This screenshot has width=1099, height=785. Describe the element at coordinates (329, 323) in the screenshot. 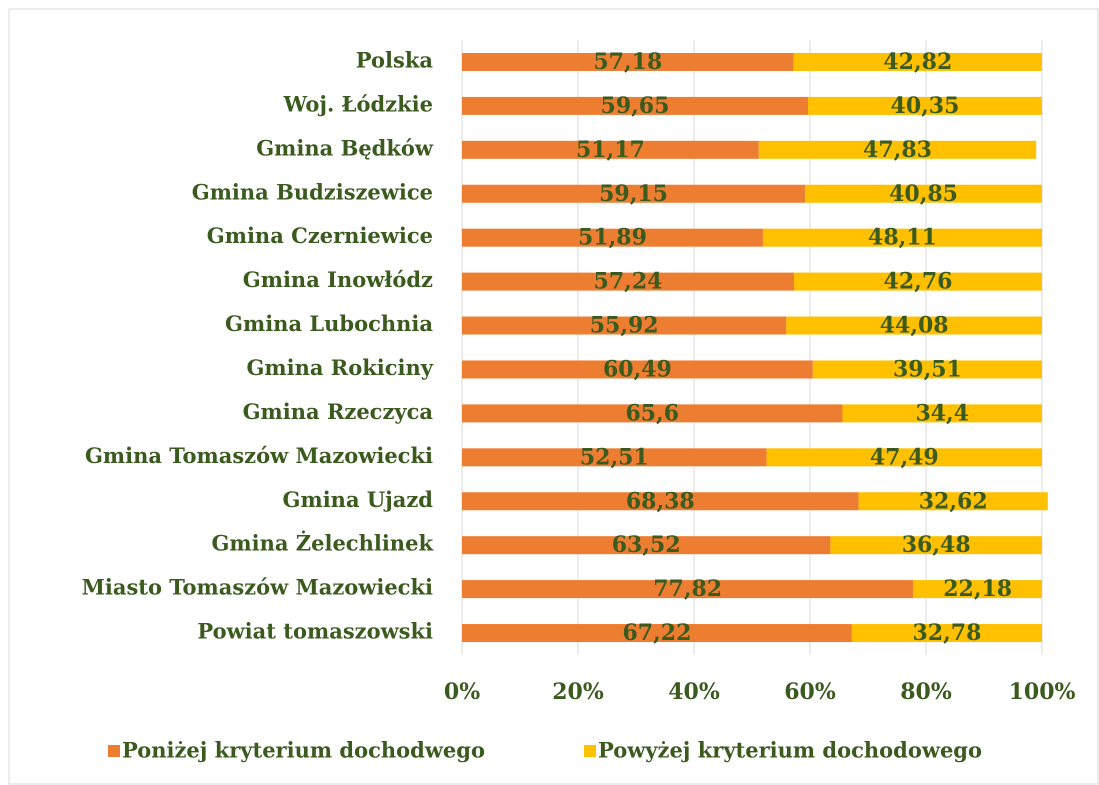

I see `y-tick-label: Gmina Lubochnia` at that location.